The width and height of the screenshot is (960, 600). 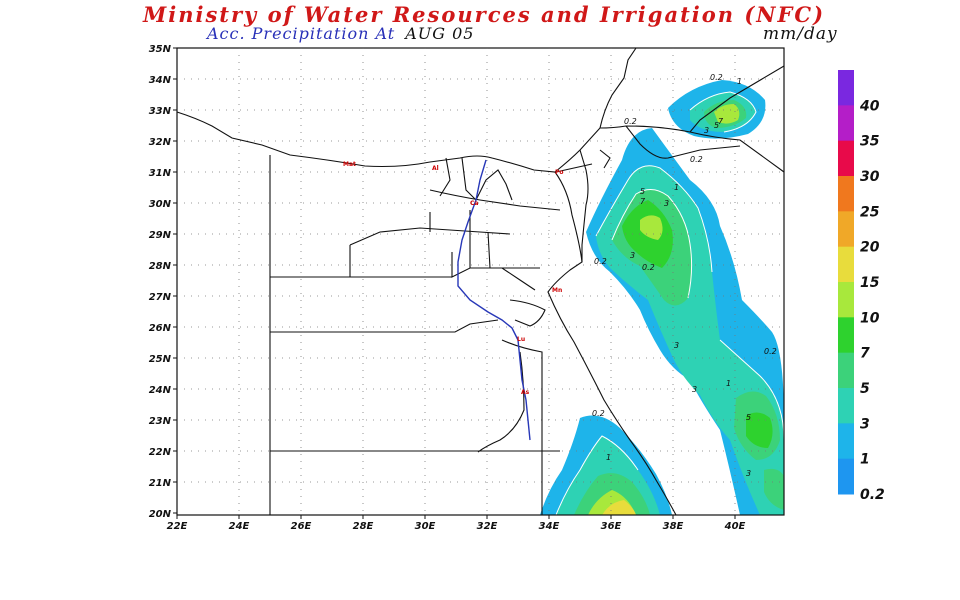 What do you see at coordinates (160, 204) in the screenshot?
I see `lat-tick-label: 30N` at bounding box center [160, 204].